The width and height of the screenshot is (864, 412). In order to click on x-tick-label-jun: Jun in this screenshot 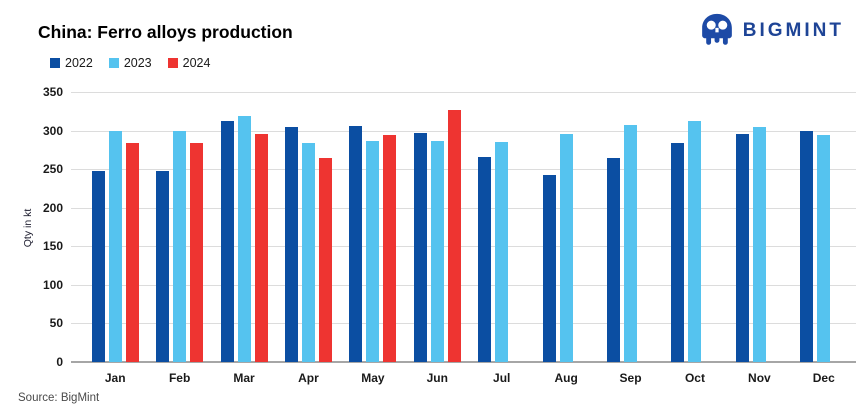, I will do `click(437, 378)`.